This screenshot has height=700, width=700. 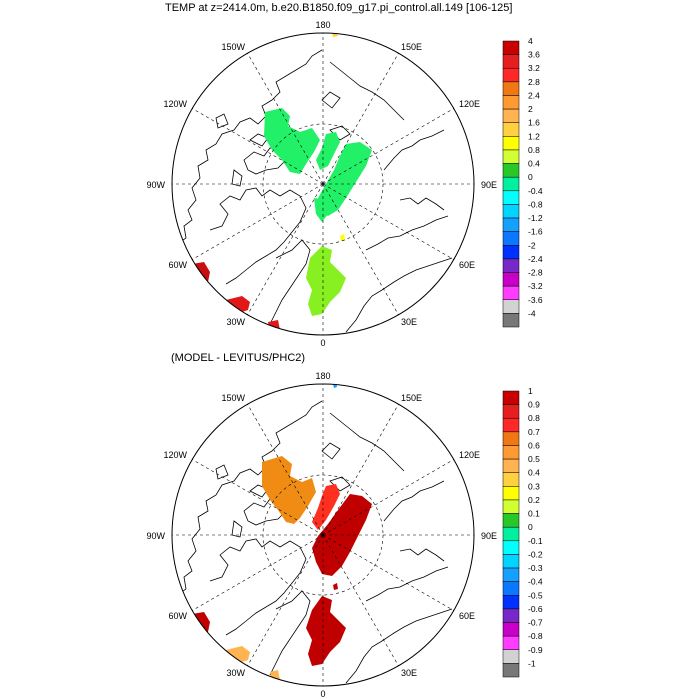 I want to click on bottom-lon-label-30w: 30W, so click(x=235, y=673).